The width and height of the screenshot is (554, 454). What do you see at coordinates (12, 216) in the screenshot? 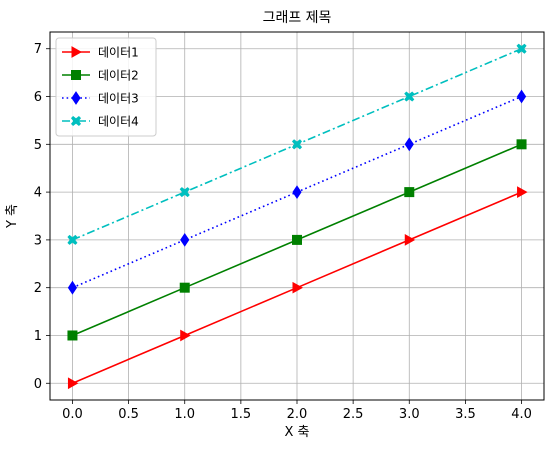
I see `y-axis-label: Y 축` at bounding box center [12, 216].